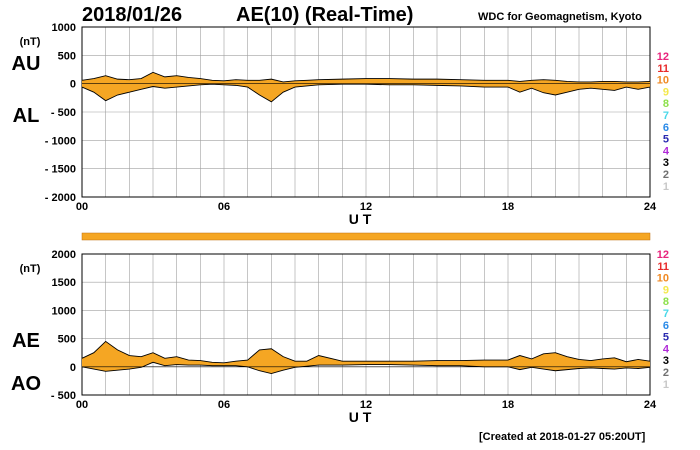  I want to click on series-label-ae: AE, so click(26, 341).